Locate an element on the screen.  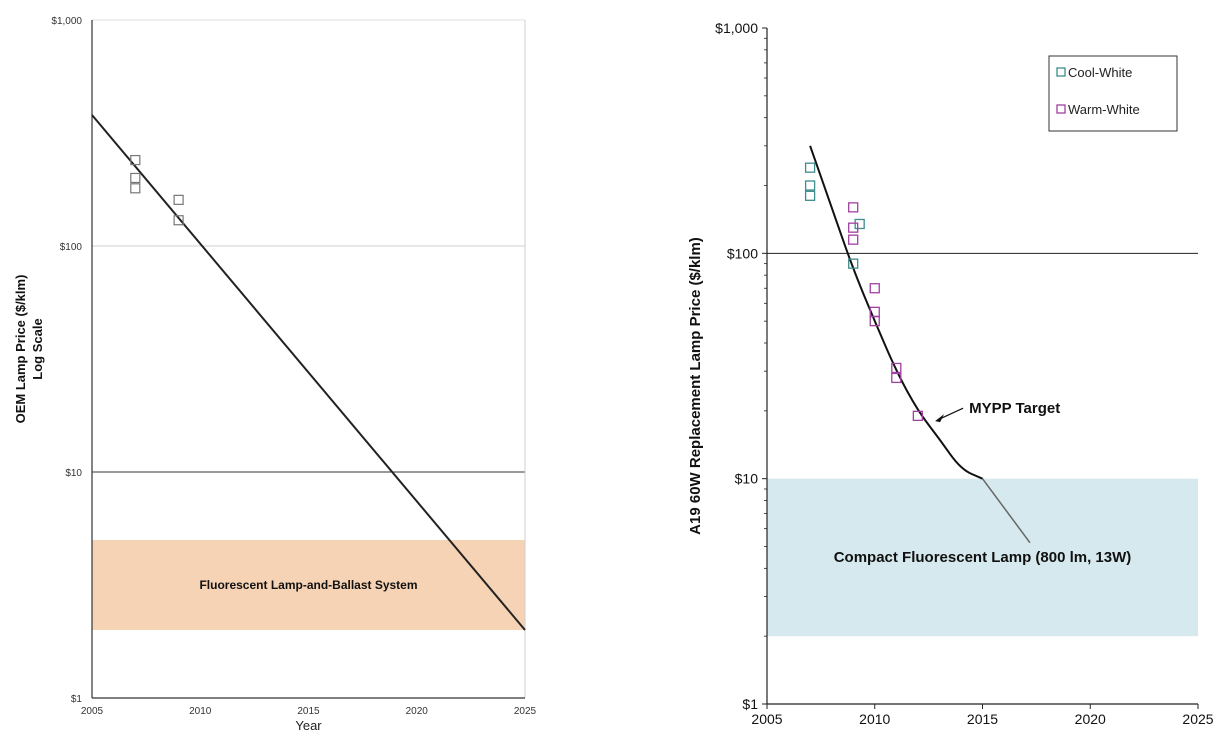
band-label: Fluorescent Lamp-and-Ballast System is located at coordinates (308, 585).